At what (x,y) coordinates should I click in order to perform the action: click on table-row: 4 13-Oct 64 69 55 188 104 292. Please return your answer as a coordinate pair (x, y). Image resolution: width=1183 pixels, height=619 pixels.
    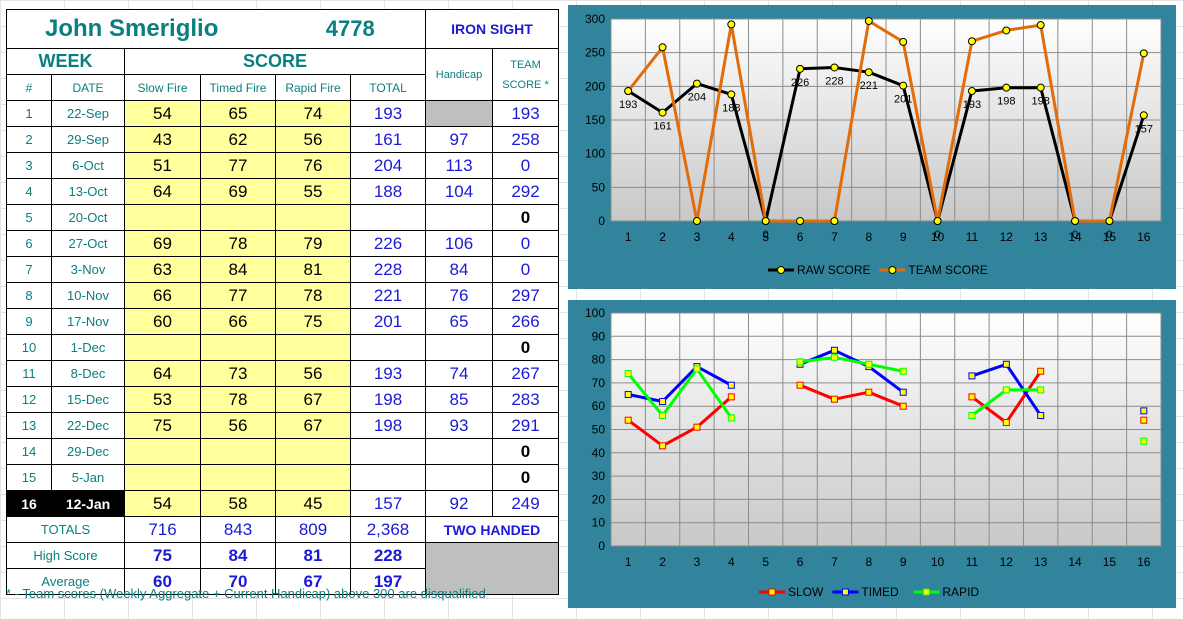
    Looking at the image, I should click on (282, 191).